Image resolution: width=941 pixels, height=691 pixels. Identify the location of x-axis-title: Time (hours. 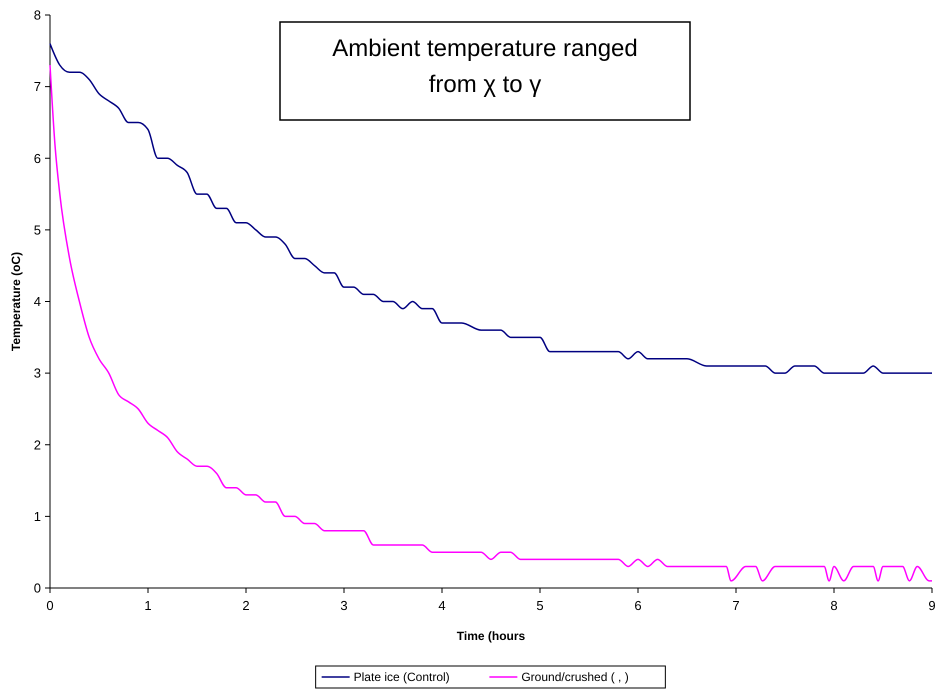
(491, 636).